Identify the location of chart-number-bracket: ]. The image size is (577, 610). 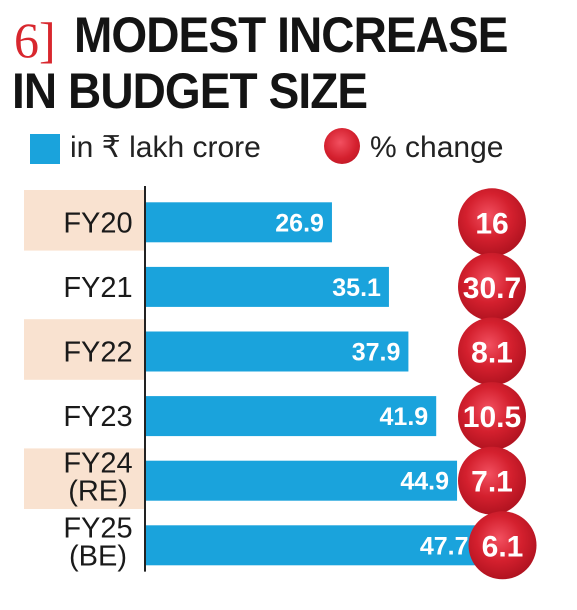
(47, 40).